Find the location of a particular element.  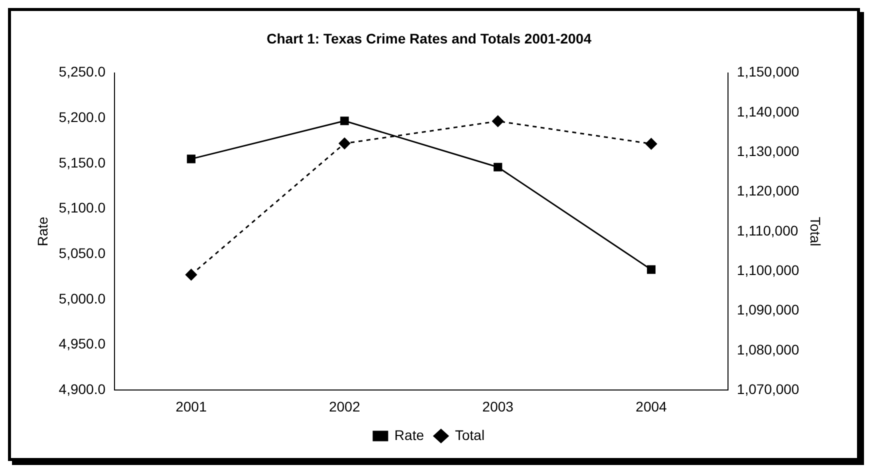

x-tick-label: 2001 is located at coordinates (191, 406).